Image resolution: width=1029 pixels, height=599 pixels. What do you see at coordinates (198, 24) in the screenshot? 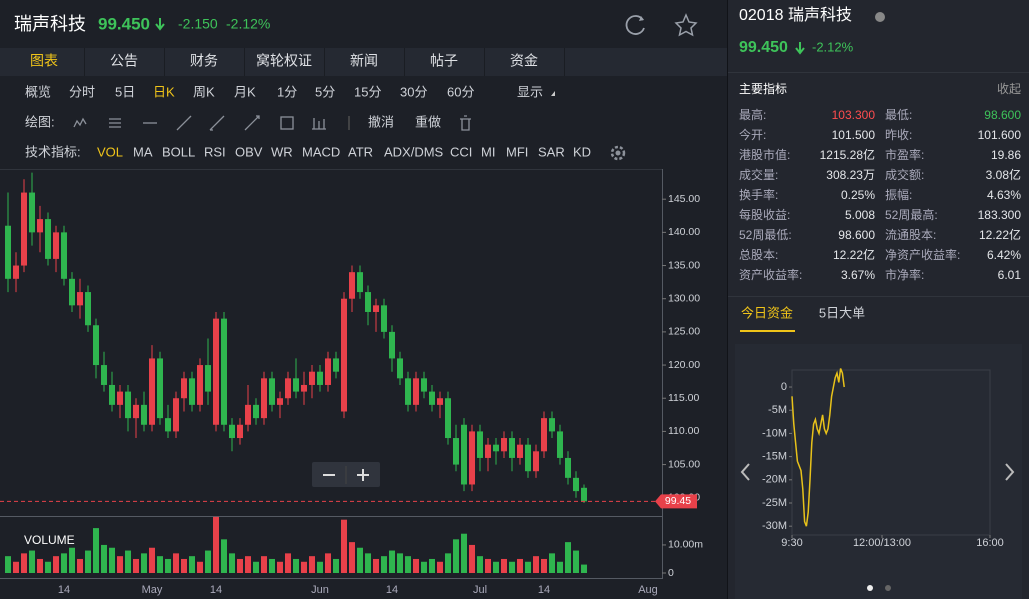
I see `change: -2.150` at bounding box center [198, 24].